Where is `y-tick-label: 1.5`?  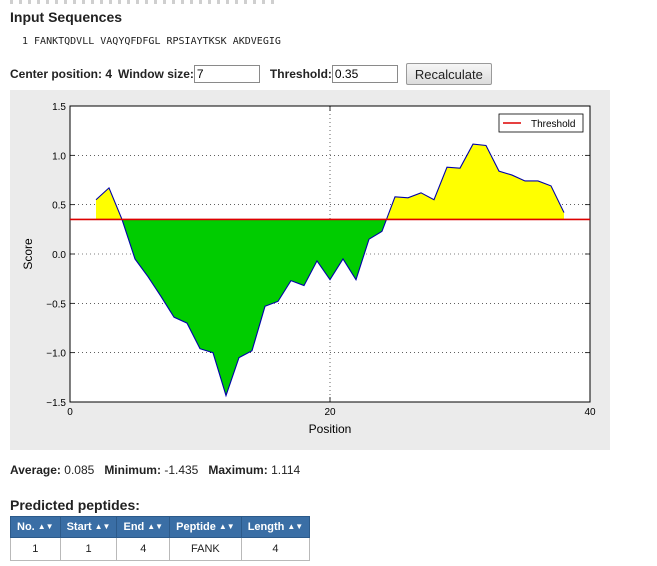
y-tick-label: 1.5 is located at coordinates (59, 107).